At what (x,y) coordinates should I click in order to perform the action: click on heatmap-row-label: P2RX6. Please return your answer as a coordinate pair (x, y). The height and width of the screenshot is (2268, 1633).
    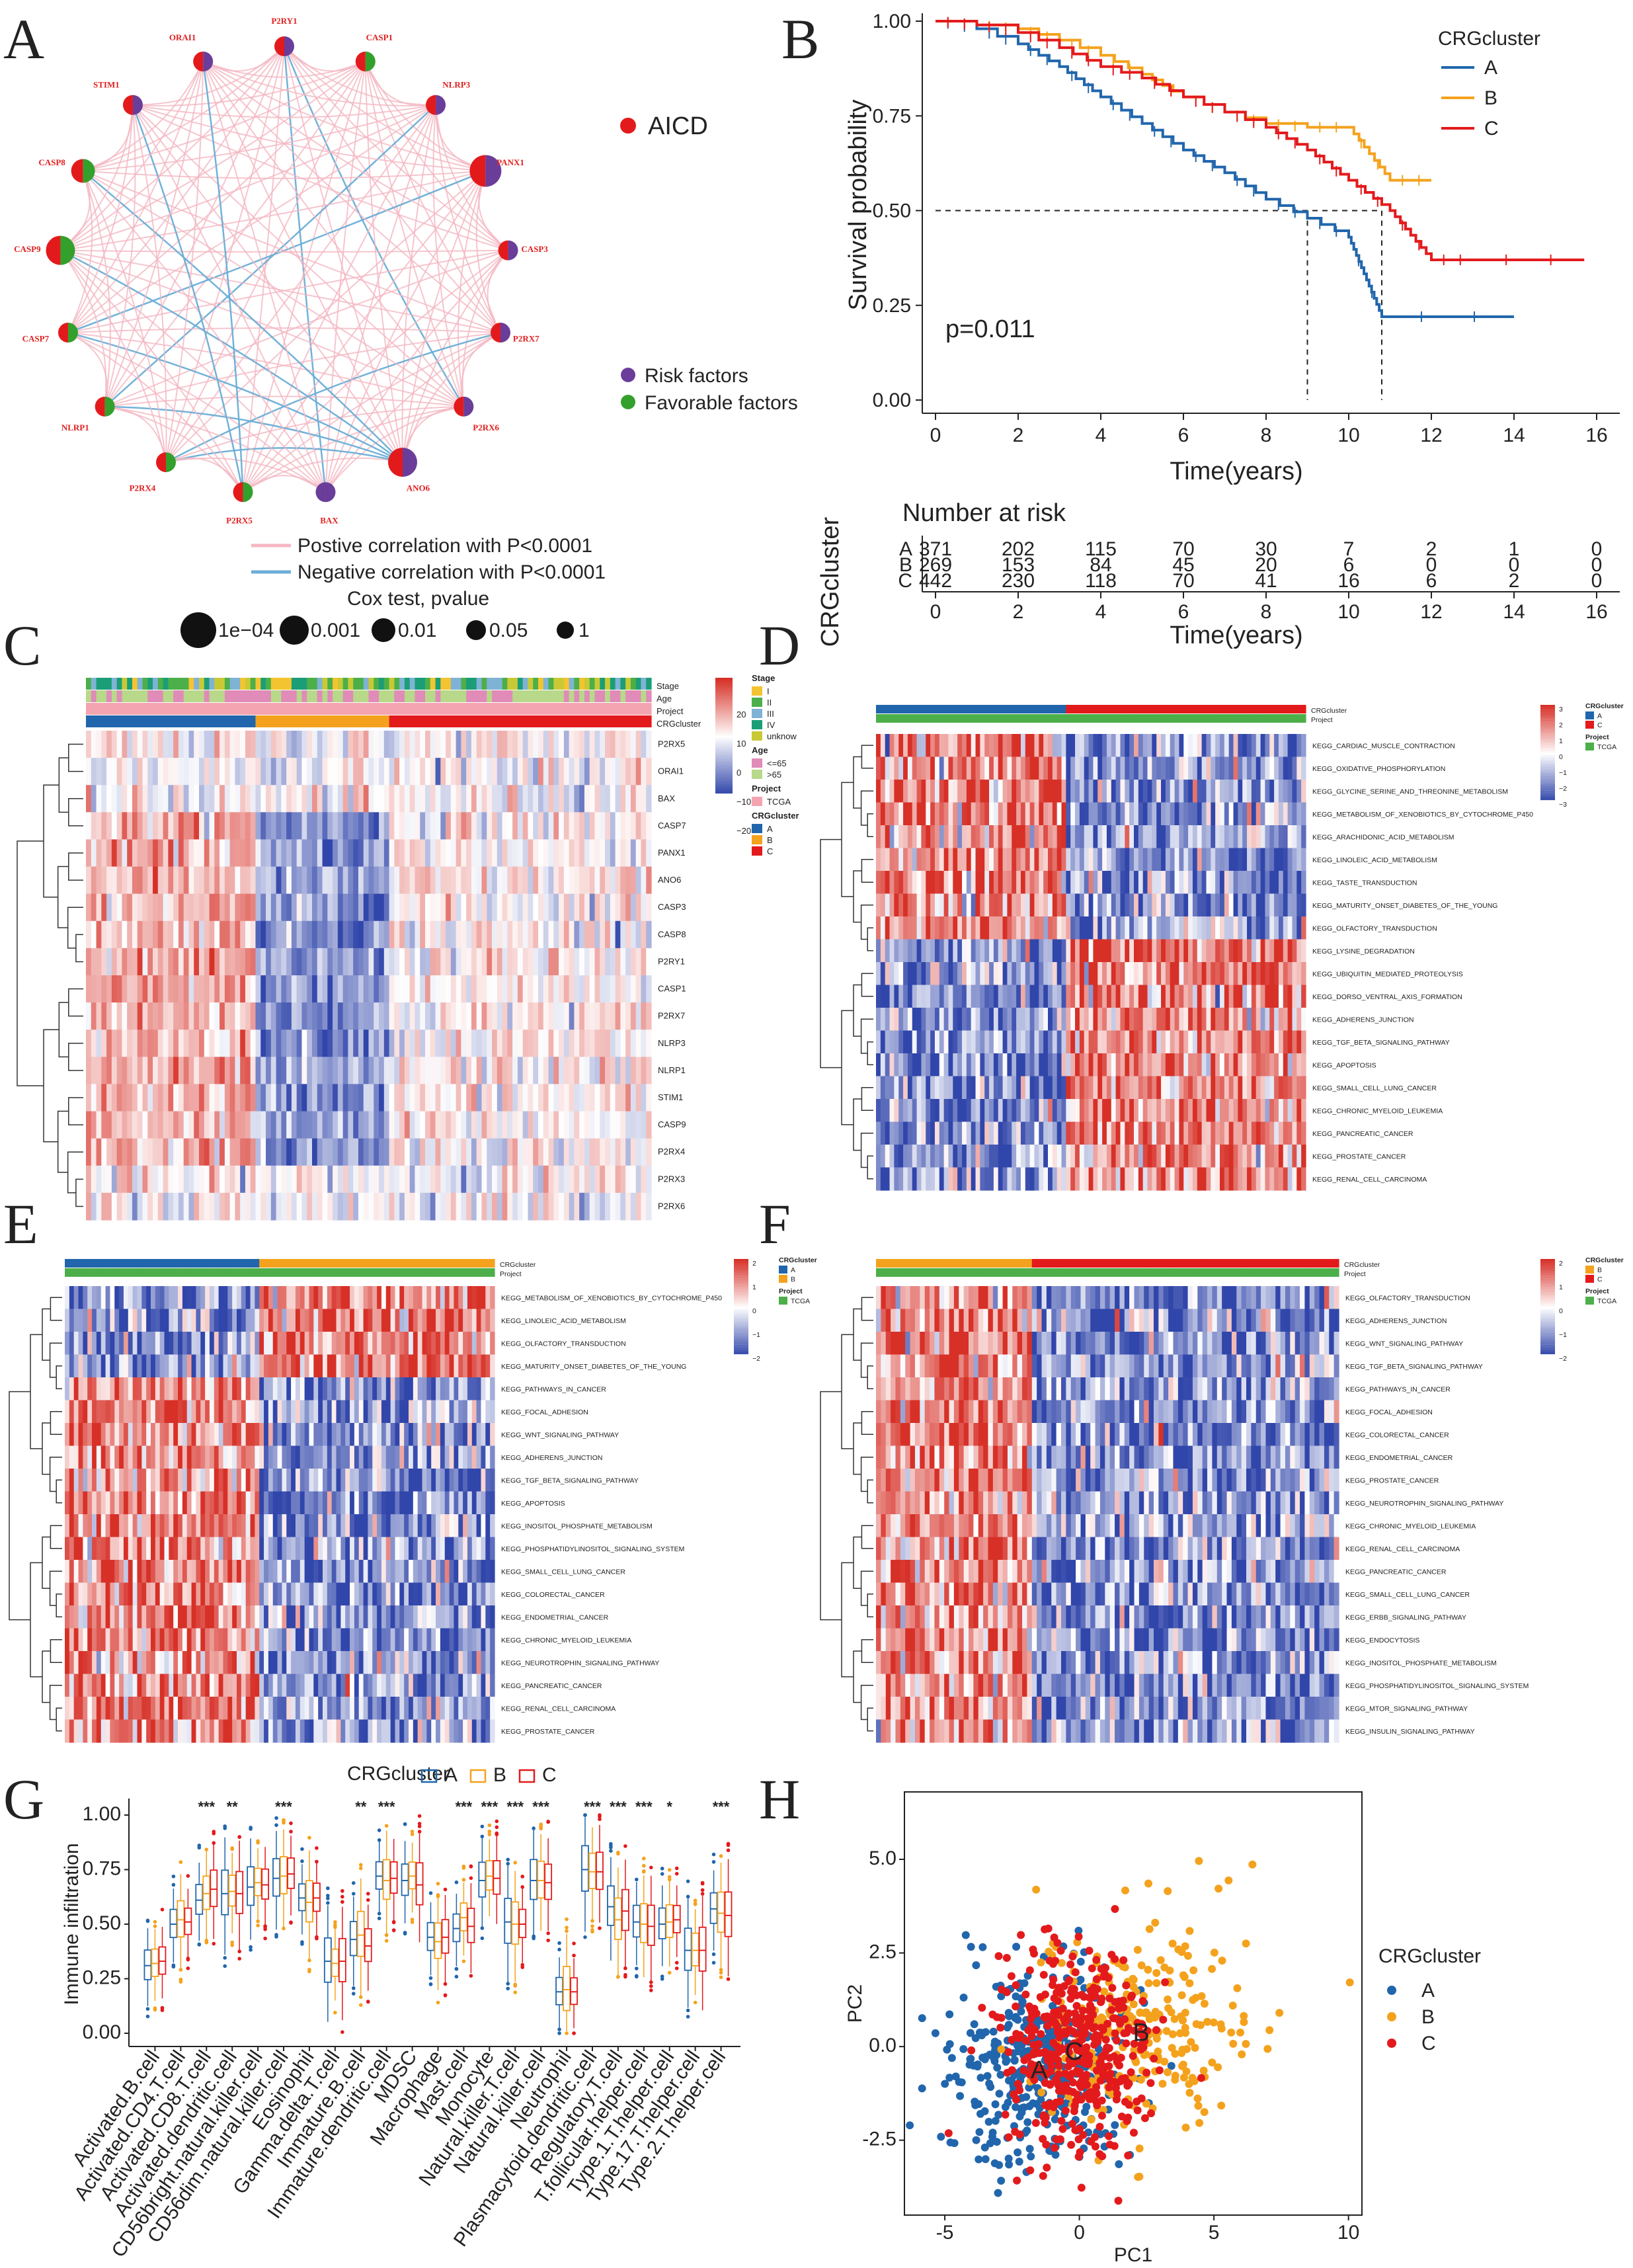
    Looking at the image, I should click on (671, 1206).